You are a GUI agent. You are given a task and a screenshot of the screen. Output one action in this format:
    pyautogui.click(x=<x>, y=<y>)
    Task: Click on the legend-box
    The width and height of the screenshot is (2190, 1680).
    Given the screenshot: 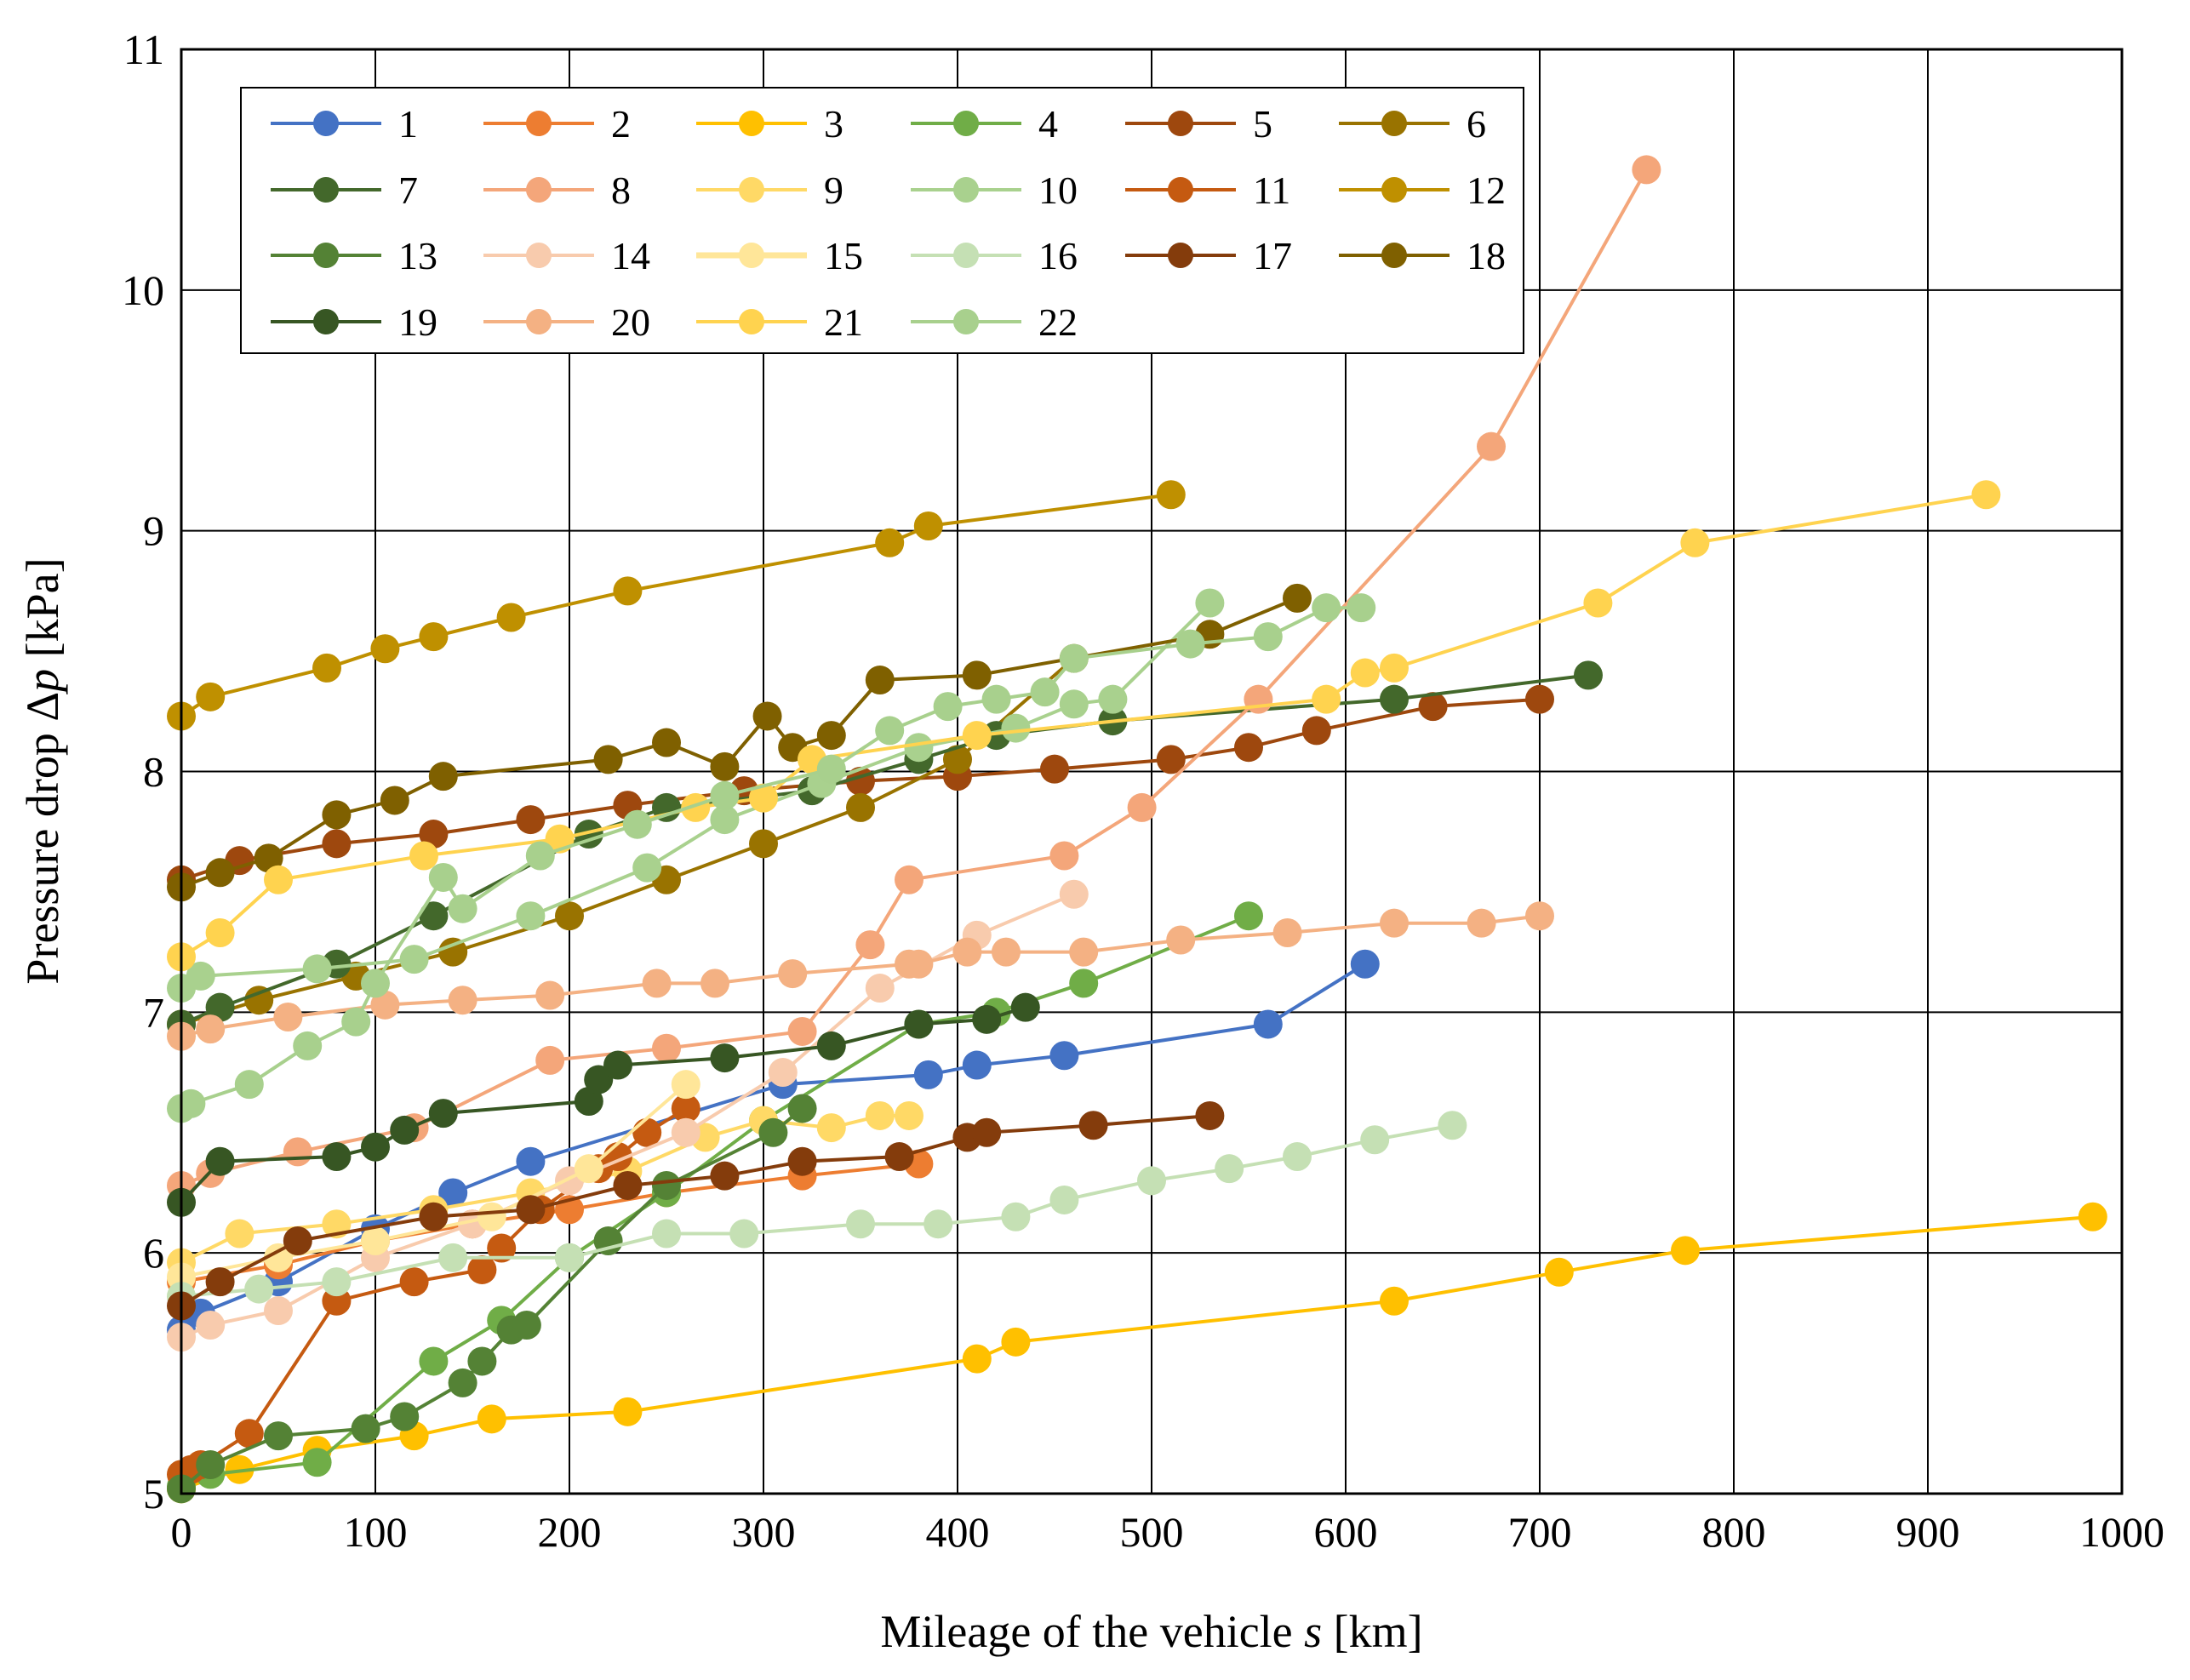 What is the action you would take?
    pyautogui.click(x=882, y=221)
    